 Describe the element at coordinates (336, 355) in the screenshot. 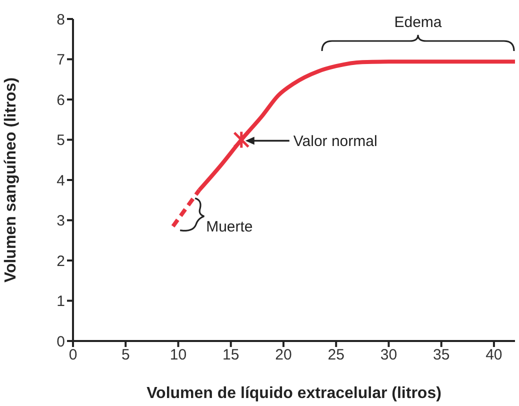

I see `x-tick-label: 25` at that location.